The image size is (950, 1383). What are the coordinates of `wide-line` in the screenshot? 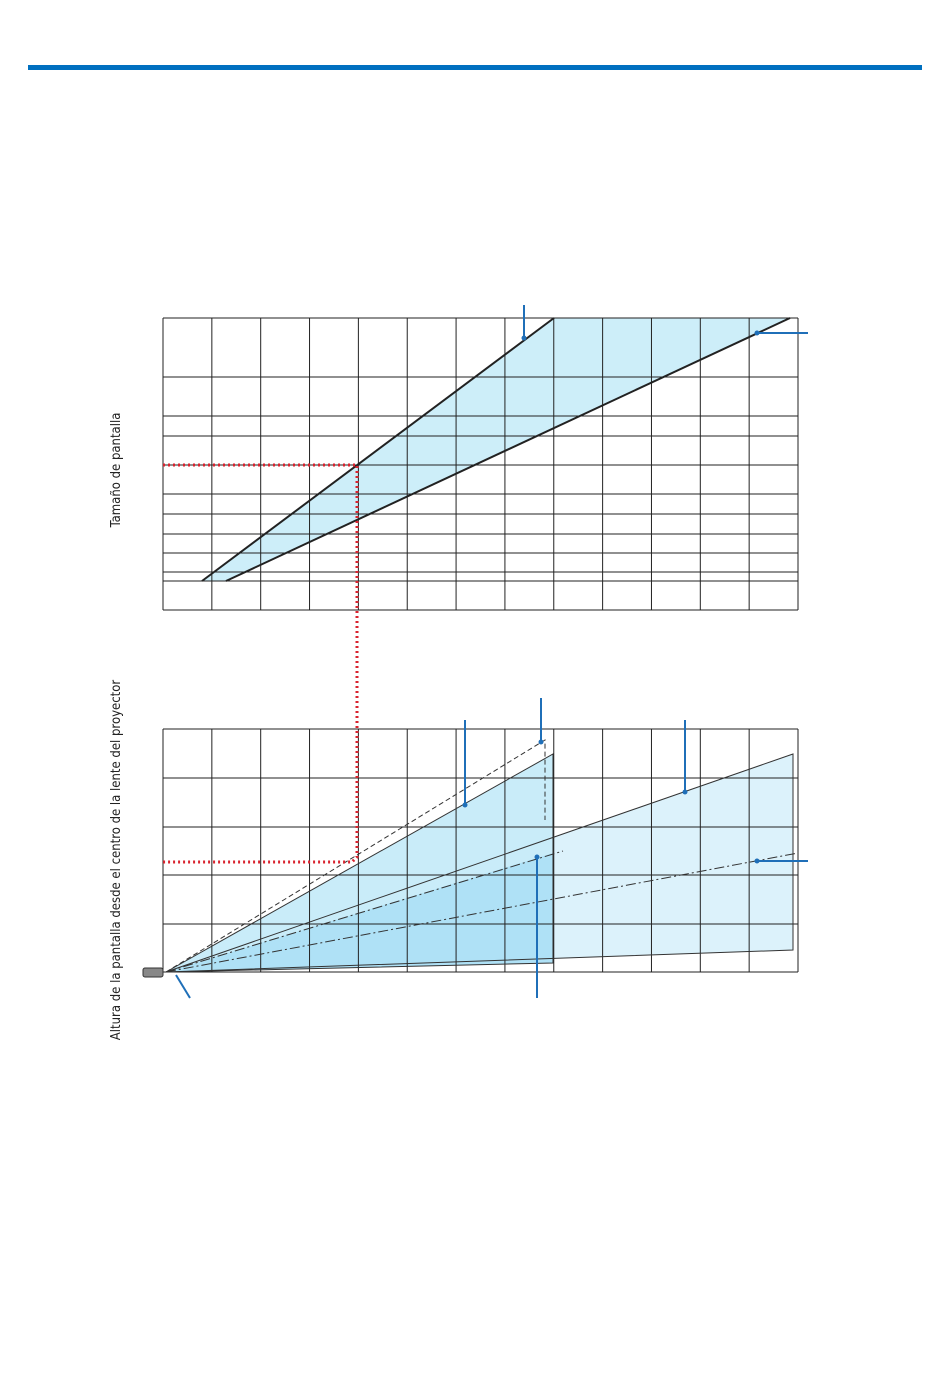 It's located at (378, 449).